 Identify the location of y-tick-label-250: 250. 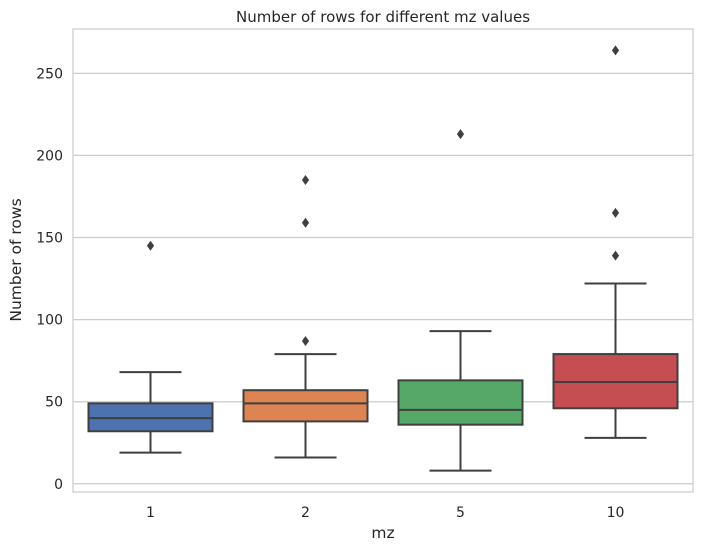
(49, 74).